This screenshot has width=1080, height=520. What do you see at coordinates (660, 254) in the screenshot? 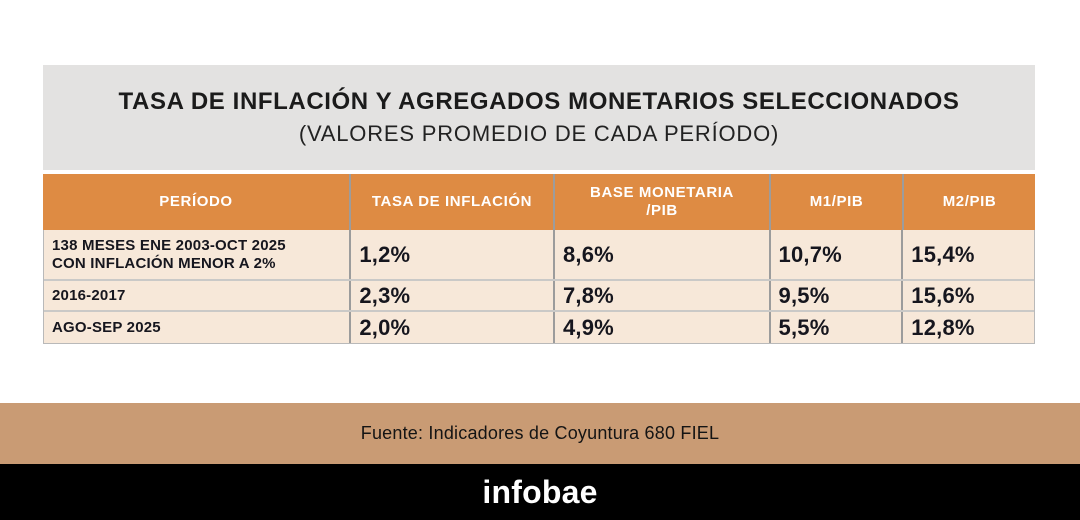
I see `base-monetaria-pib-cell: 8,6%` at bounding box center [660, 254].